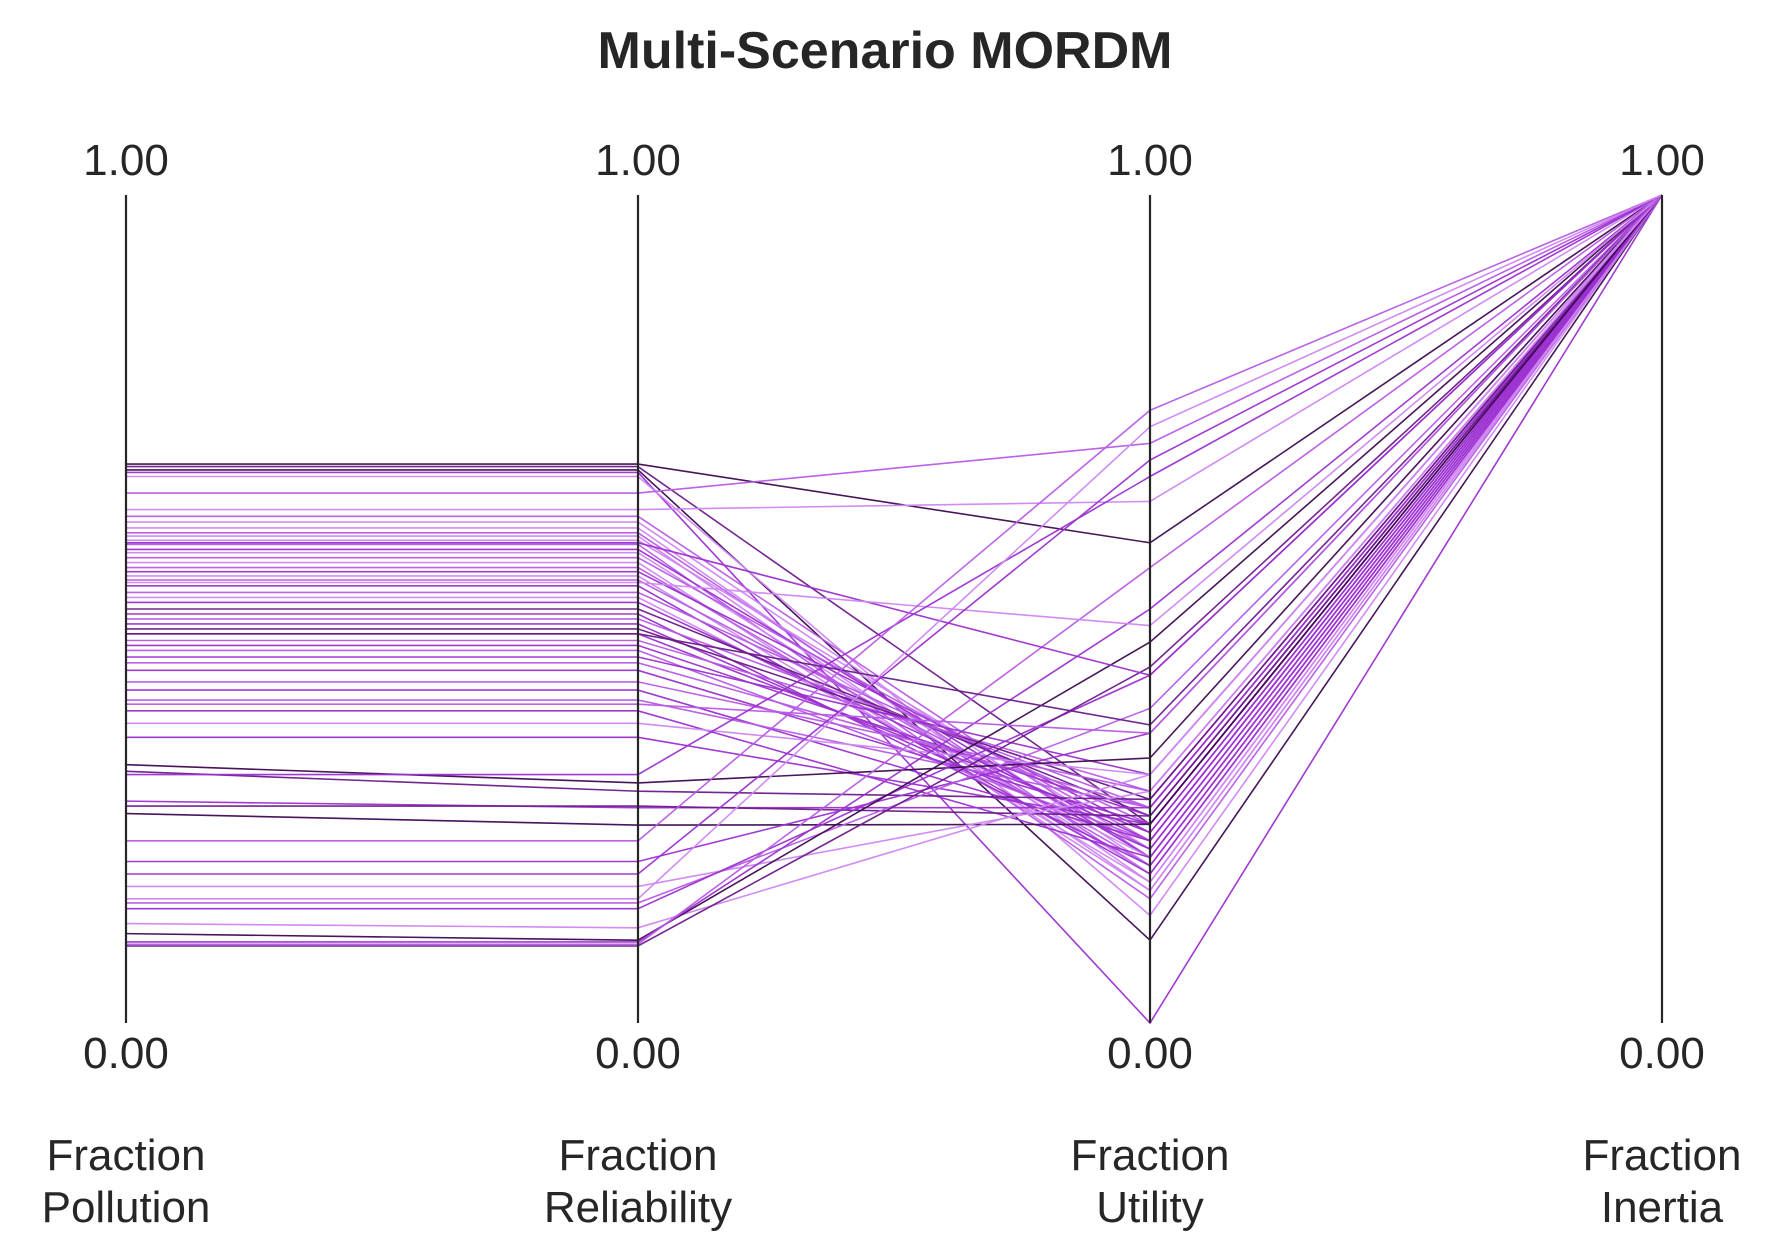  I want to click on axis-name-line-2-1: Utility, so click(1150, 1207).